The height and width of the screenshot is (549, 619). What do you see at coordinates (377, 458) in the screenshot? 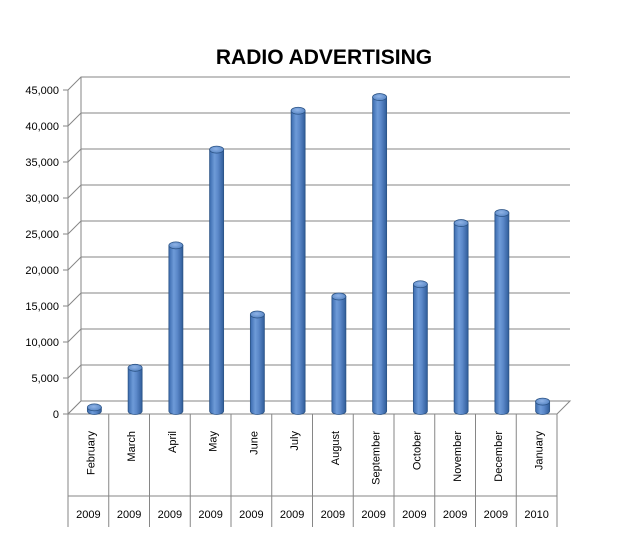
I see `x-tick-label-month: September` at bounding box center [377, 458].